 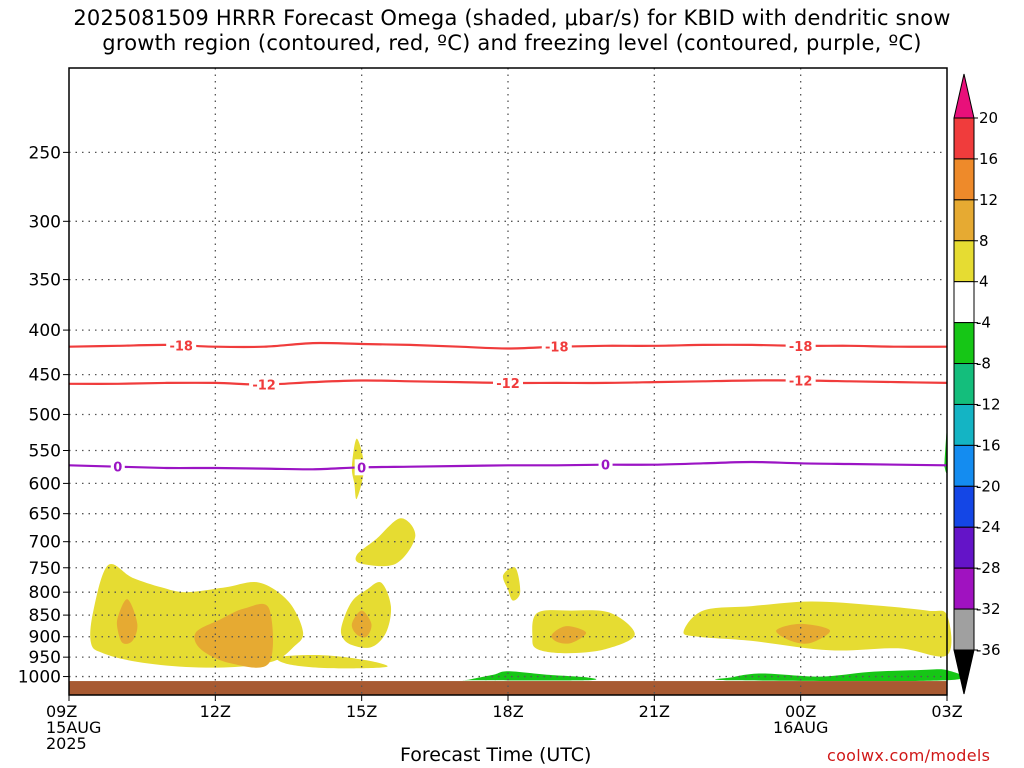 I want to click on colorbar-label: -4, so click(x=983, y=323).